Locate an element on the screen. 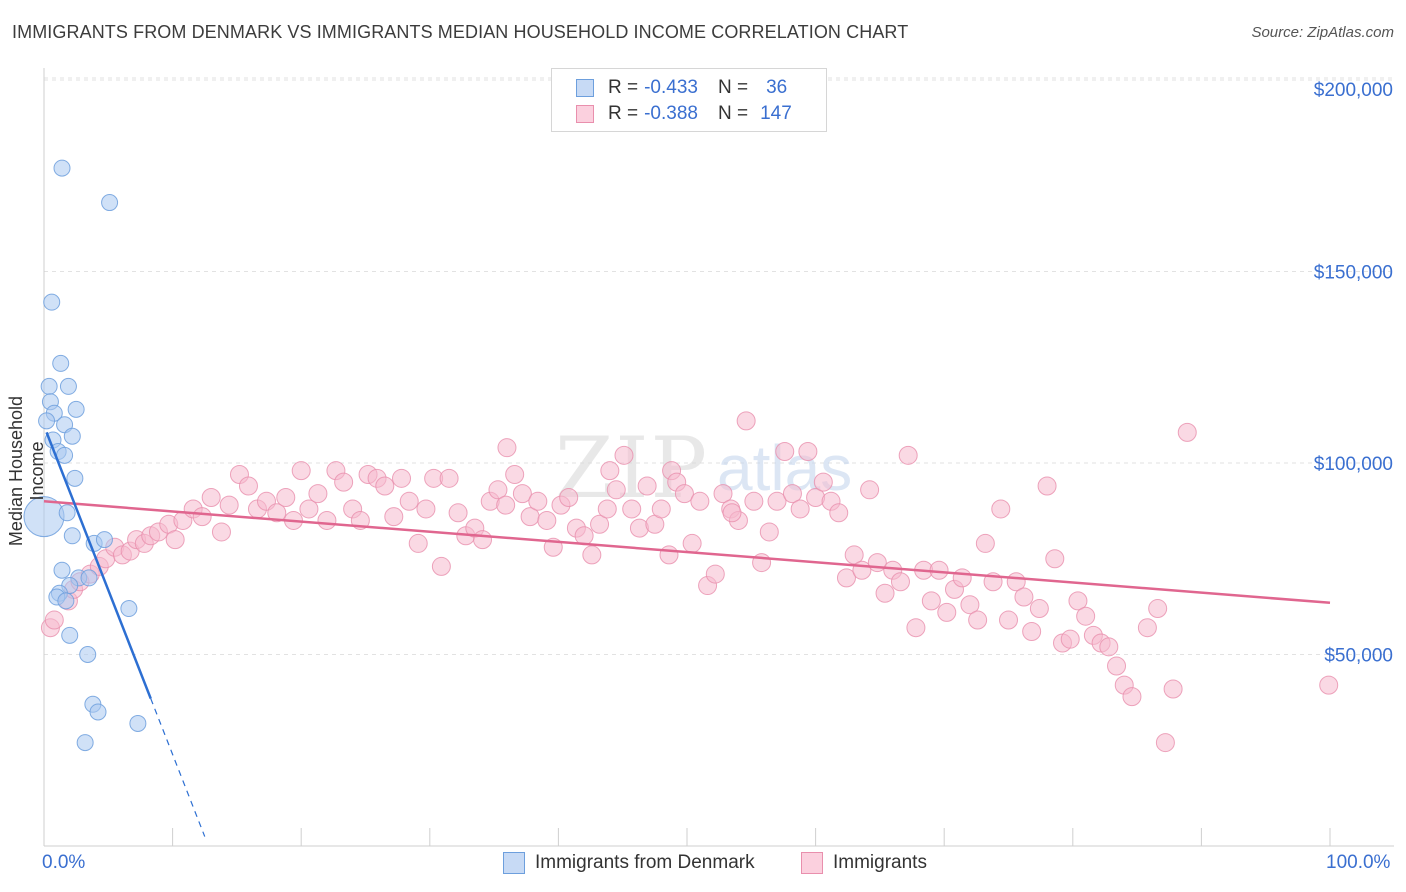 This screenshot has height=892, width=1406. bottom-legend-swatch-blue is located at coordinates (514, 863).